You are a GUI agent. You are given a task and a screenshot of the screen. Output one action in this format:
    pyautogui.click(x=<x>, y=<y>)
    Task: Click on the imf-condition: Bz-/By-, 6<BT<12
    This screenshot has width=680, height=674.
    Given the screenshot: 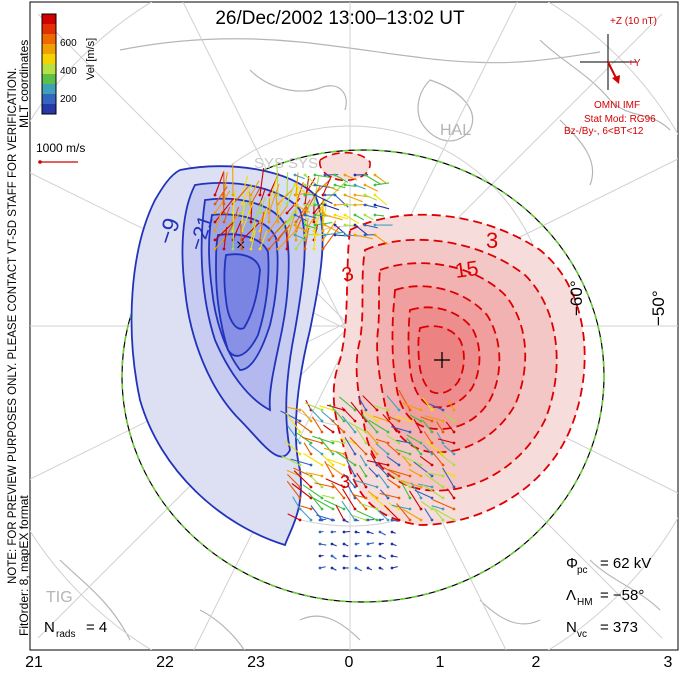 What is the action you would take?
    pyautogui.click(x=604, y=131)
    